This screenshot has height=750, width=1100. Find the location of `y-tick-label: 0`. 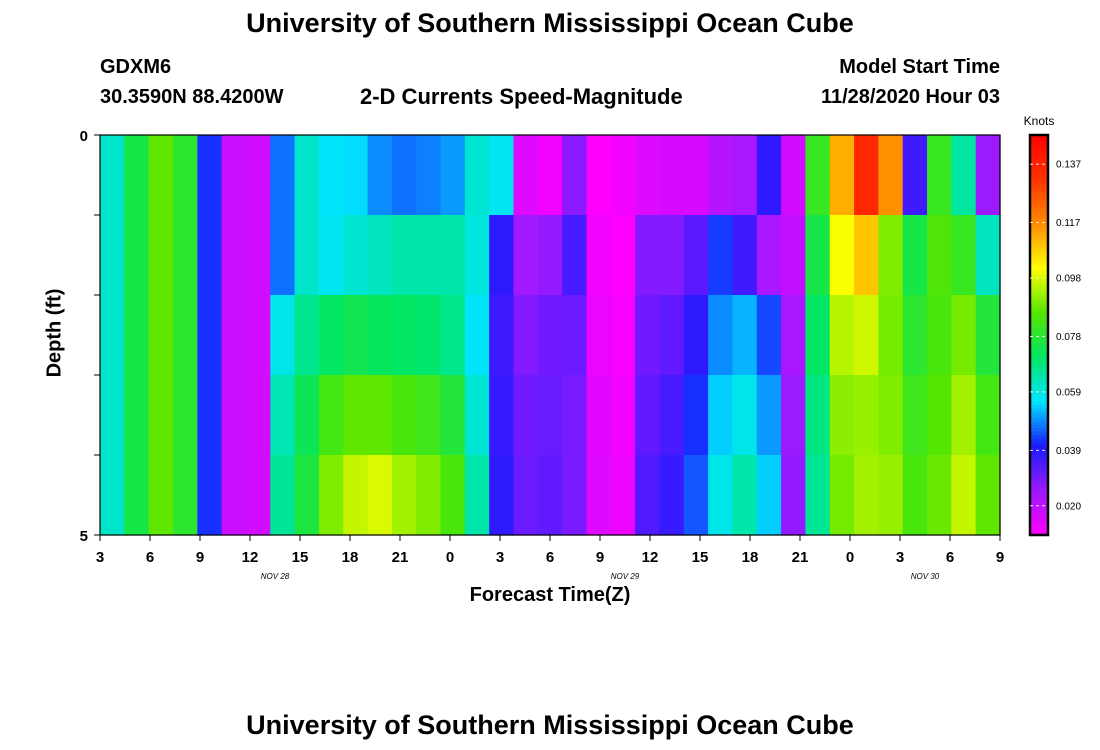

y-tick-label: 0 is located at coordinates (84, 136).